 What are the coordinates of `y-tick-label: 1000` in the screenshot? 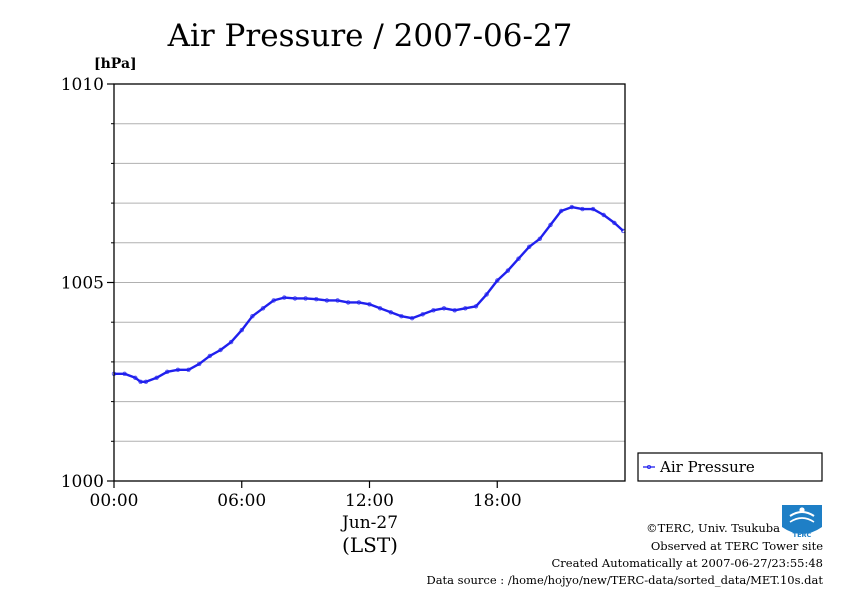 It's located at (82, 482).